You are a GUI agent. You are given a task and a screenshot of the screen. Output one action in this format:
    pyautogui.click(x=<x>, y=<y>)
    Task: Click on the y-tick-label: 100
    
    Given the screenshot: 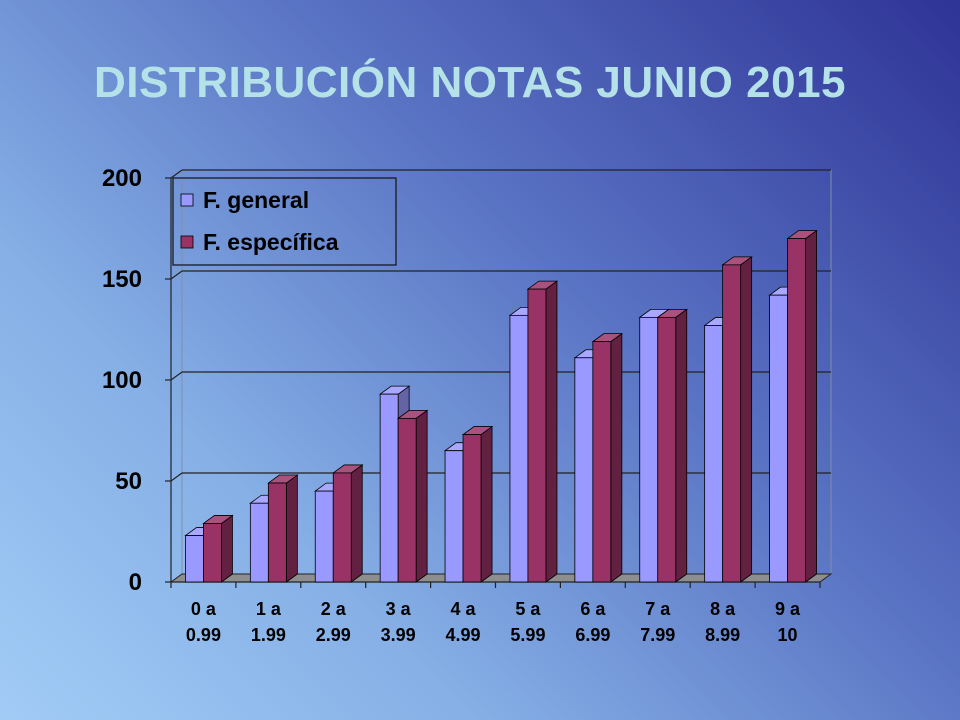 What is the action you would take?
    pyautogui.click(x=122, y=380)
    